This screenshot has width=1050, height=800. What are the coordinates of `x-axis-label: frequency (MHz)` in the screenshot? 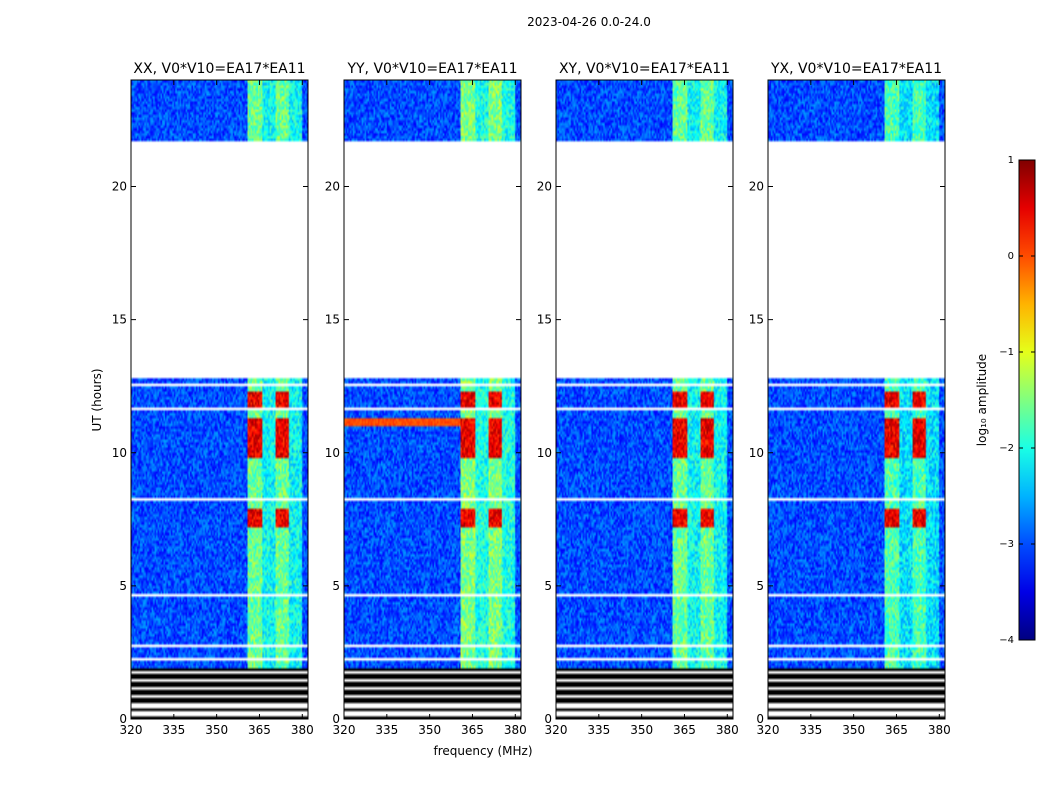 It's located at (482, 751).